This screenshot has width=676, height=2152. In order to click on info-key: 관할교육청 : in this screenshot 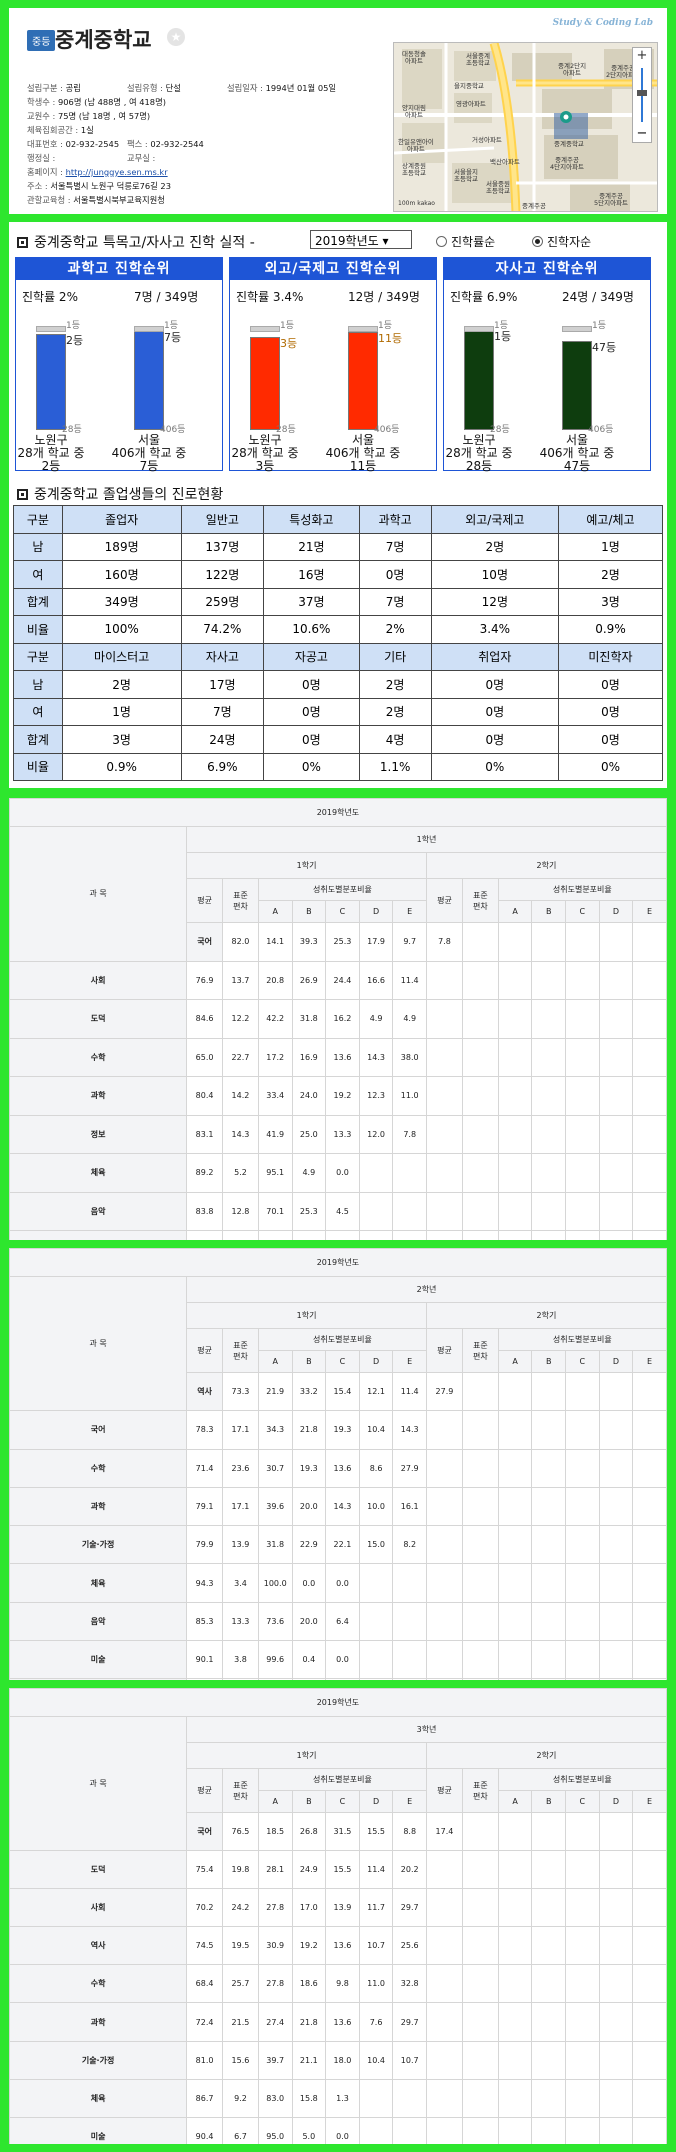, I will do `click(50, 200)`.